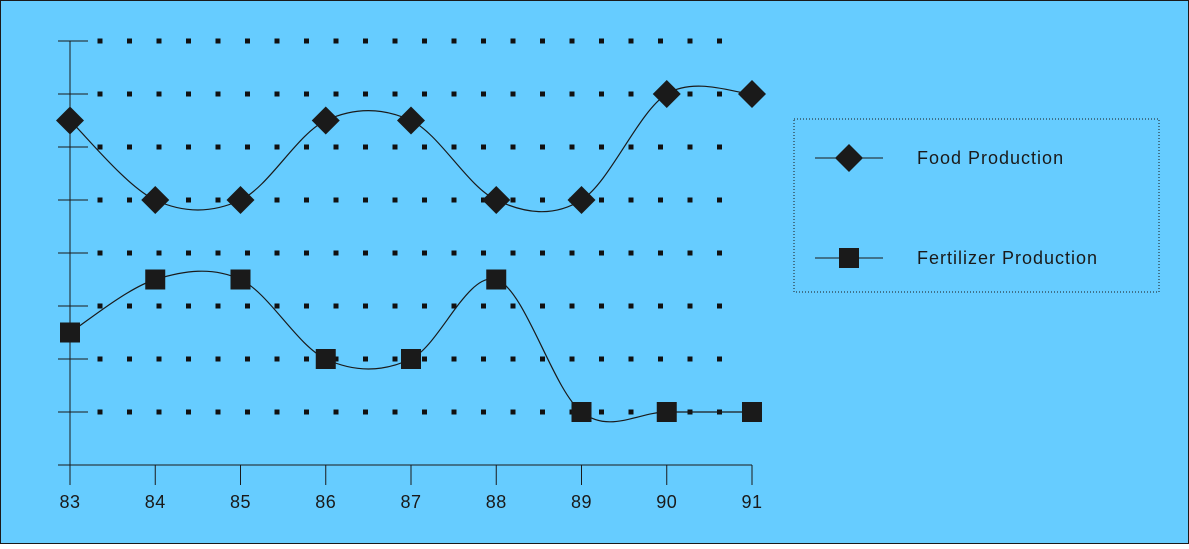 The height and width of the screenshot is (549, 1189). I want to click on legend-item: Food Production, so click(939, 158).